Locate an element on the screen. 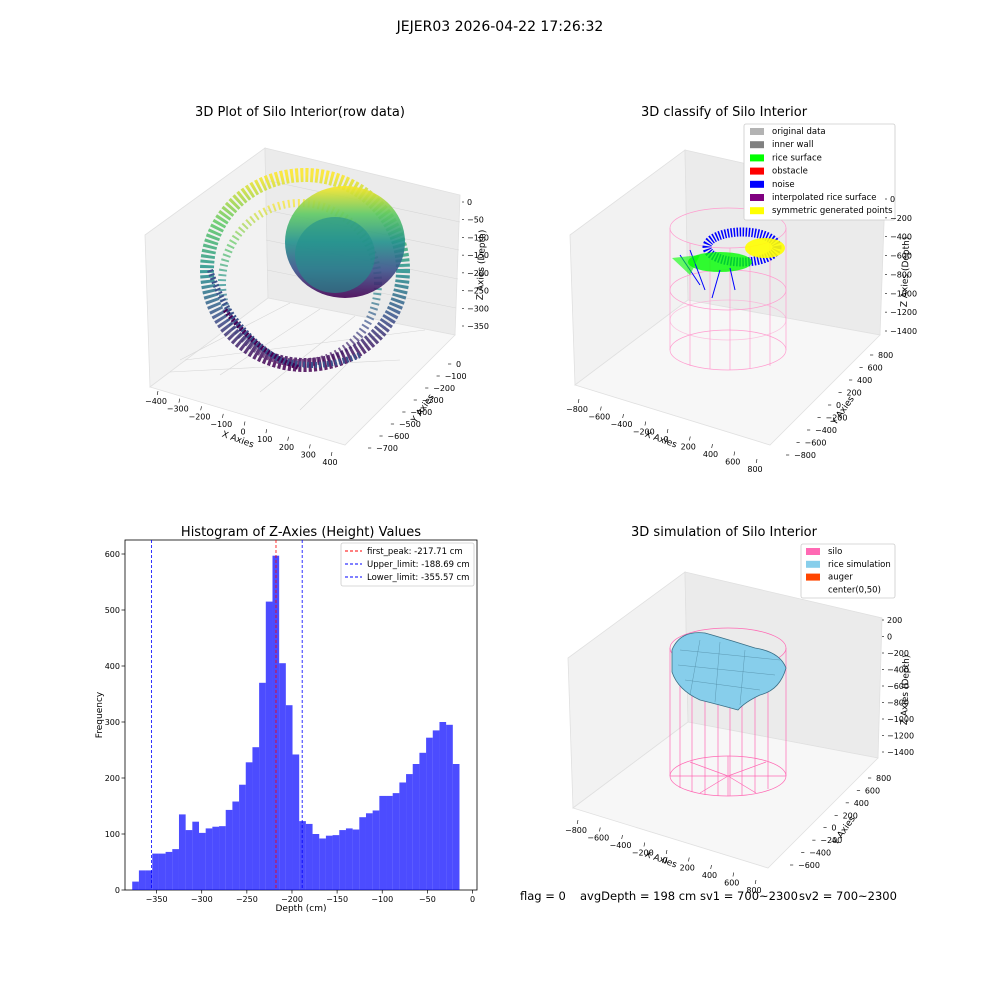 The width and height of the screenshot is (1000, 1000). histogram-x-tick-label: 0 is located at coordinates (472, 899).